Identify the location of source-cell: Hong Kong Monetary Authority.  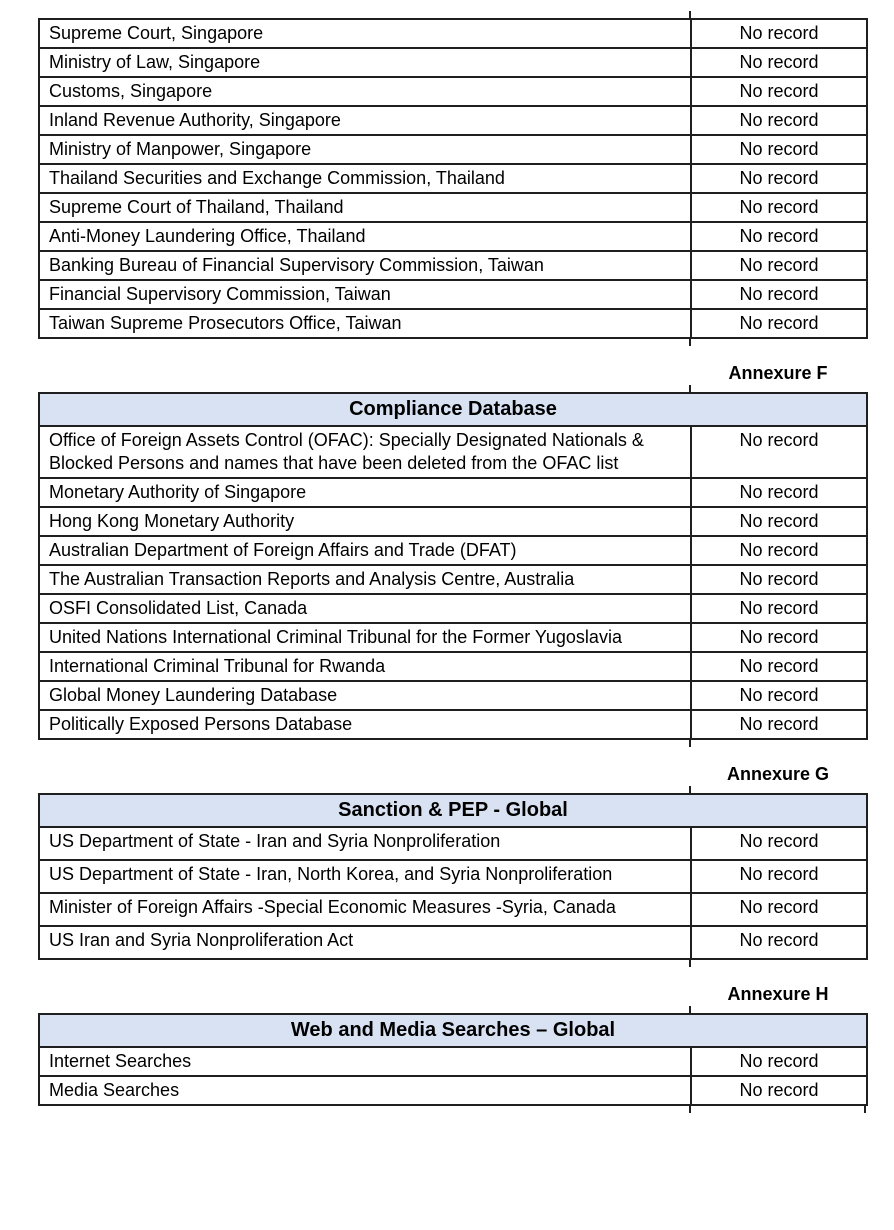
(365, 521).